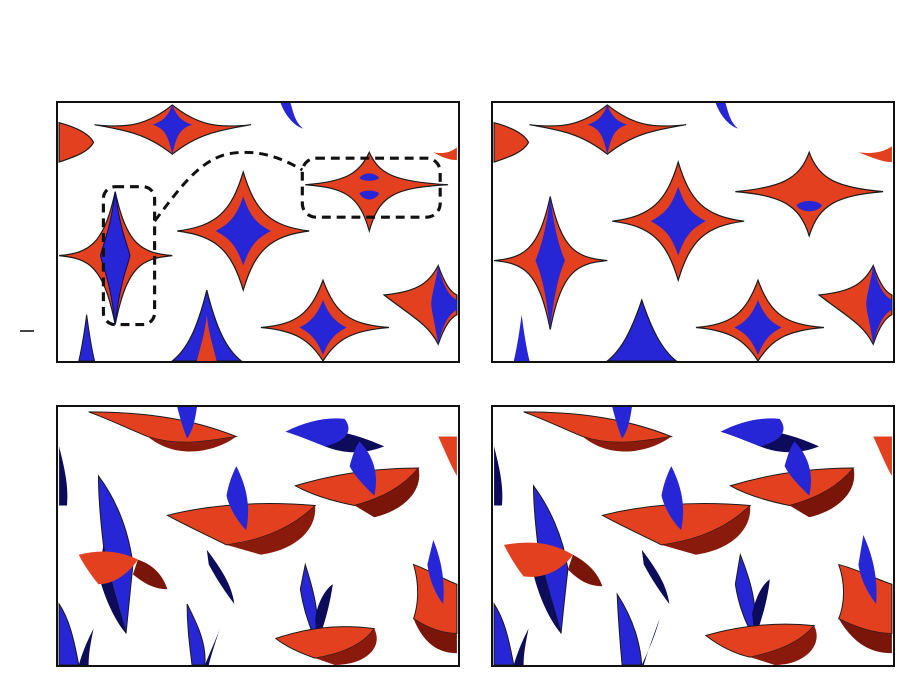 The image size is (911, 673). What do you see at coordinates (228, 186) in the screenshot?
I see `highlight-connector` at bounding box center [228, 186].